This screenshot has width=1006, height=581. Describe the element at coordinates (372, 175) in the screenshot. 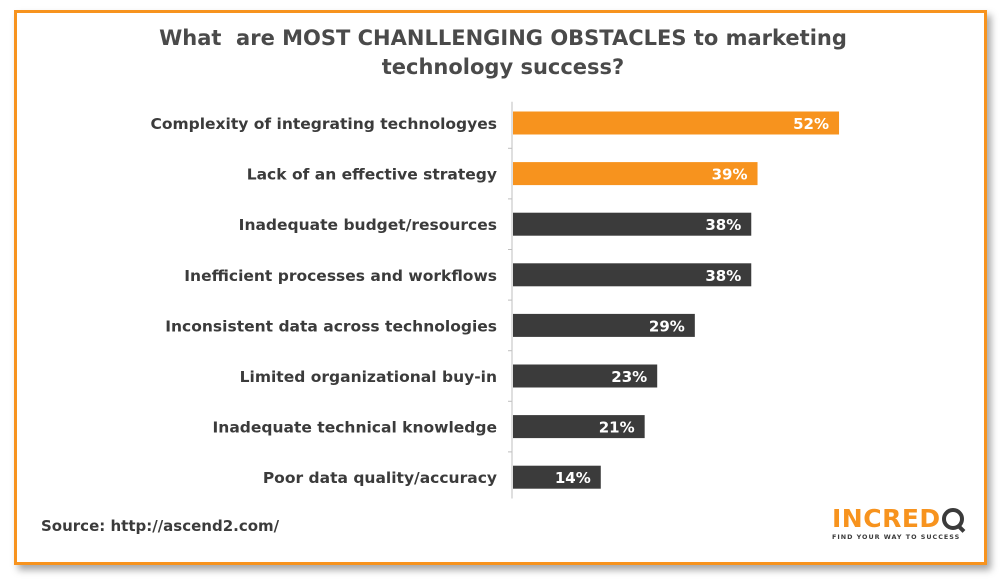

I see `category-label: Lack of an effective strategy` at that location.